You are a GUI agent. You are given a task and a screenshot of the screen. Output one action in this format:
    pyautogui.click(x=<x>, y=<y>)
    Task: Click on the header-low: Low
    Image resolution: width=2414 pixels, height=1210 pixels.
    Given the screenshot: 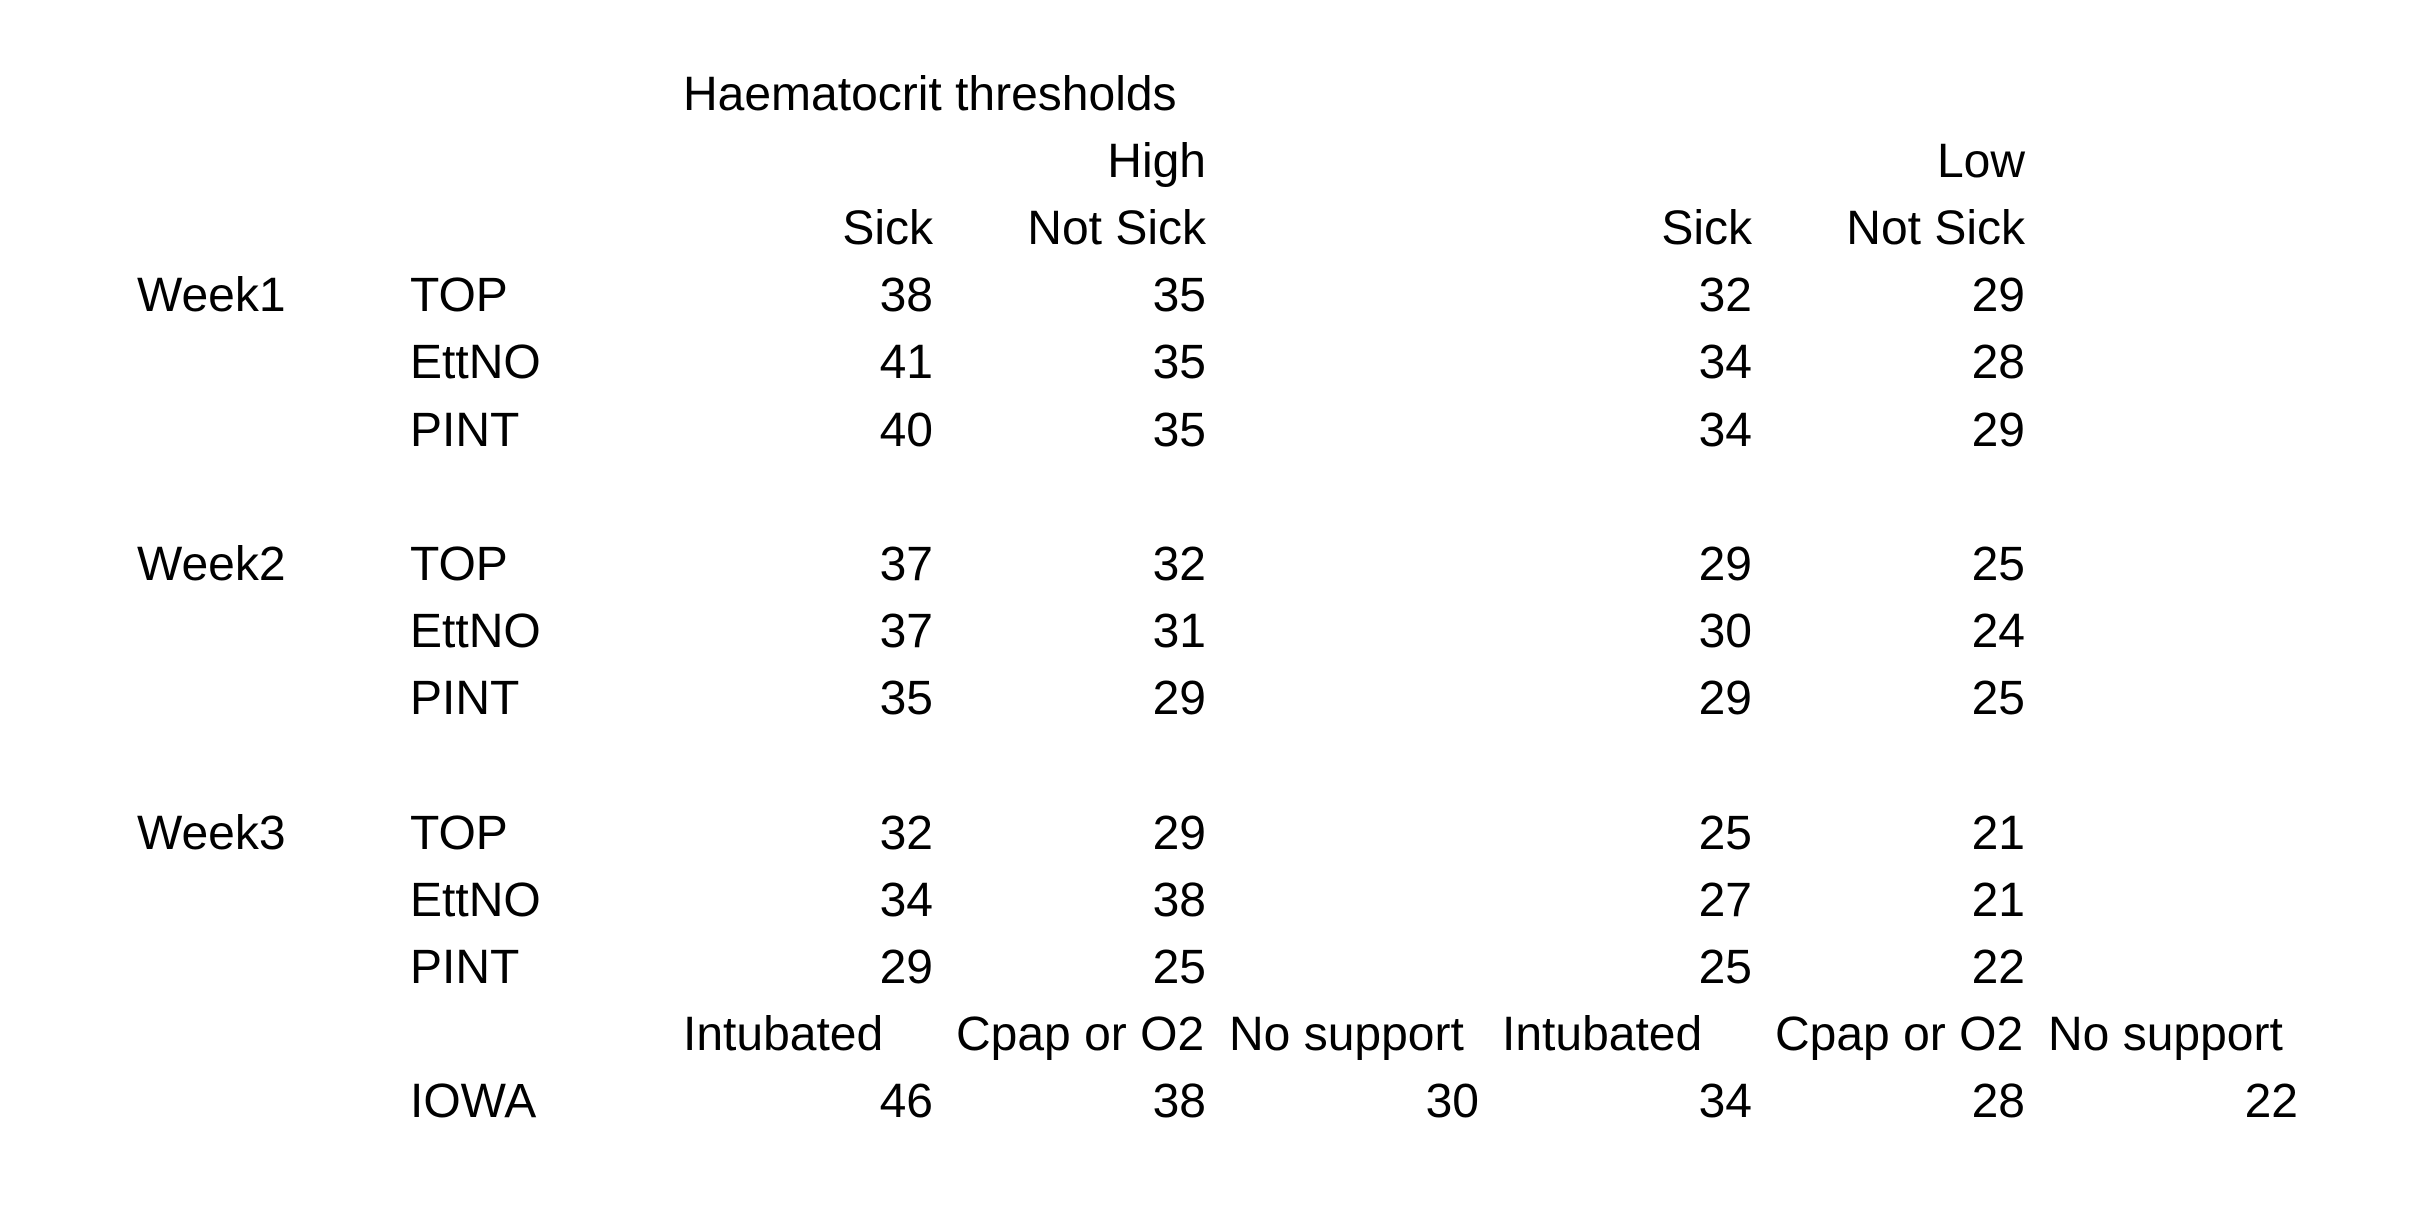 What is the action you would take?
    pyautogui.click(x=1980, y=161)
    